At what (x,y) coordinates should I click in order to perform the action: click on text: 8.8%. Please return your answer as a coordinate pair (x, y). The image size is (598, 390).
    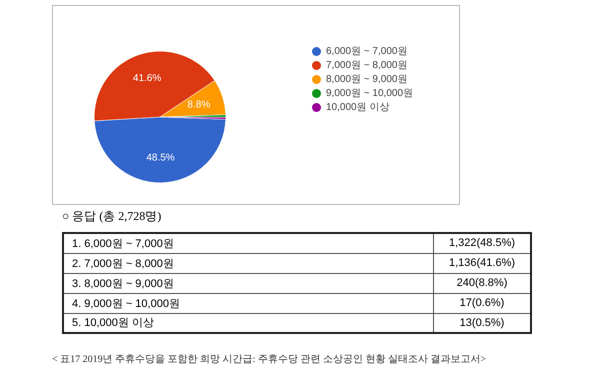
    Looking at the image, I should click on (198, 104).